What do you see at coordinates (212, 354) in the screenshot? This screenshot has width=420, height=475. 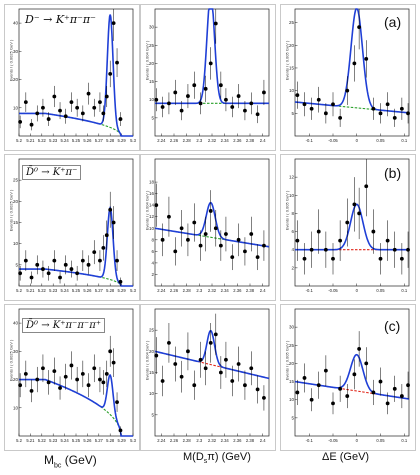 I see `fit-curve` at bounding box center [212, 354].